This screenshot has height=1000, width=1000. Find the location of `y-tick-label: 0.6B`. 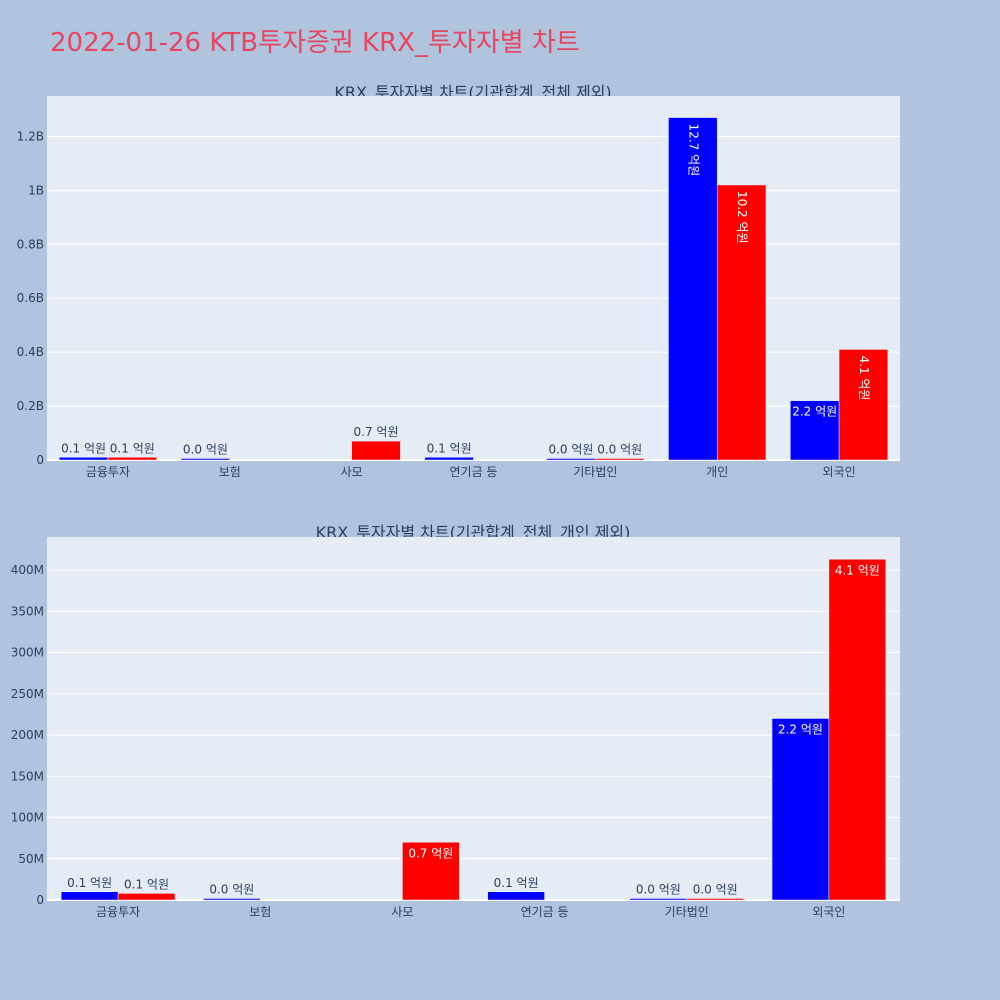

y-tick-label: 0.6B is located at coordinates (30, 298).